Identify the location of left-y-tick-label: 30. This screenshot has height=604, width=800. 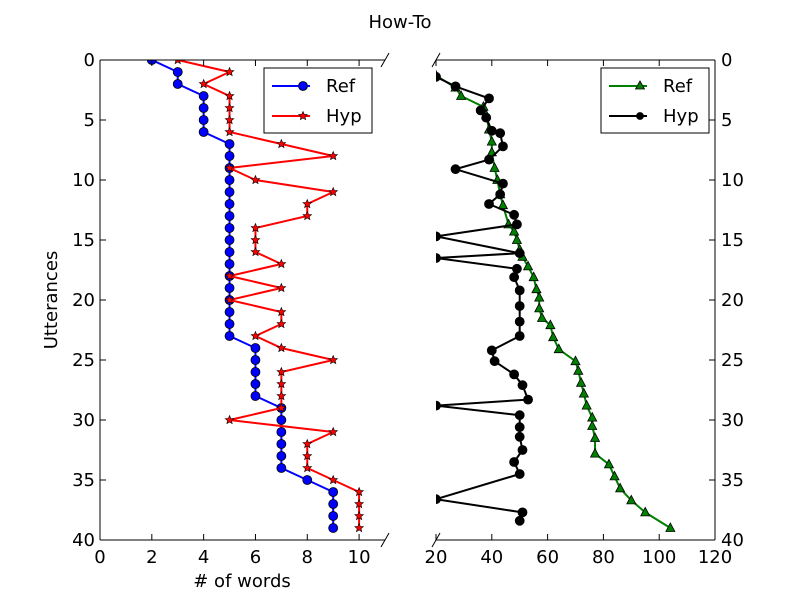
(83, 420).